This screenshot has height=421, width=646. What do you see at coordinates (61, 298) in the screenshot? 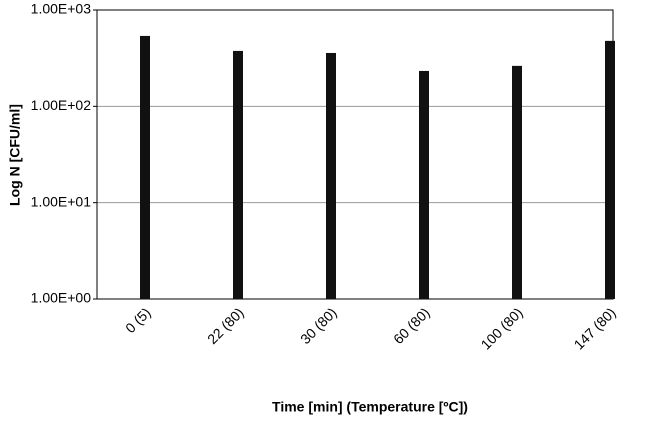
I see `y-tick-label: 1.00E+00` at bounding box center [61, 298].